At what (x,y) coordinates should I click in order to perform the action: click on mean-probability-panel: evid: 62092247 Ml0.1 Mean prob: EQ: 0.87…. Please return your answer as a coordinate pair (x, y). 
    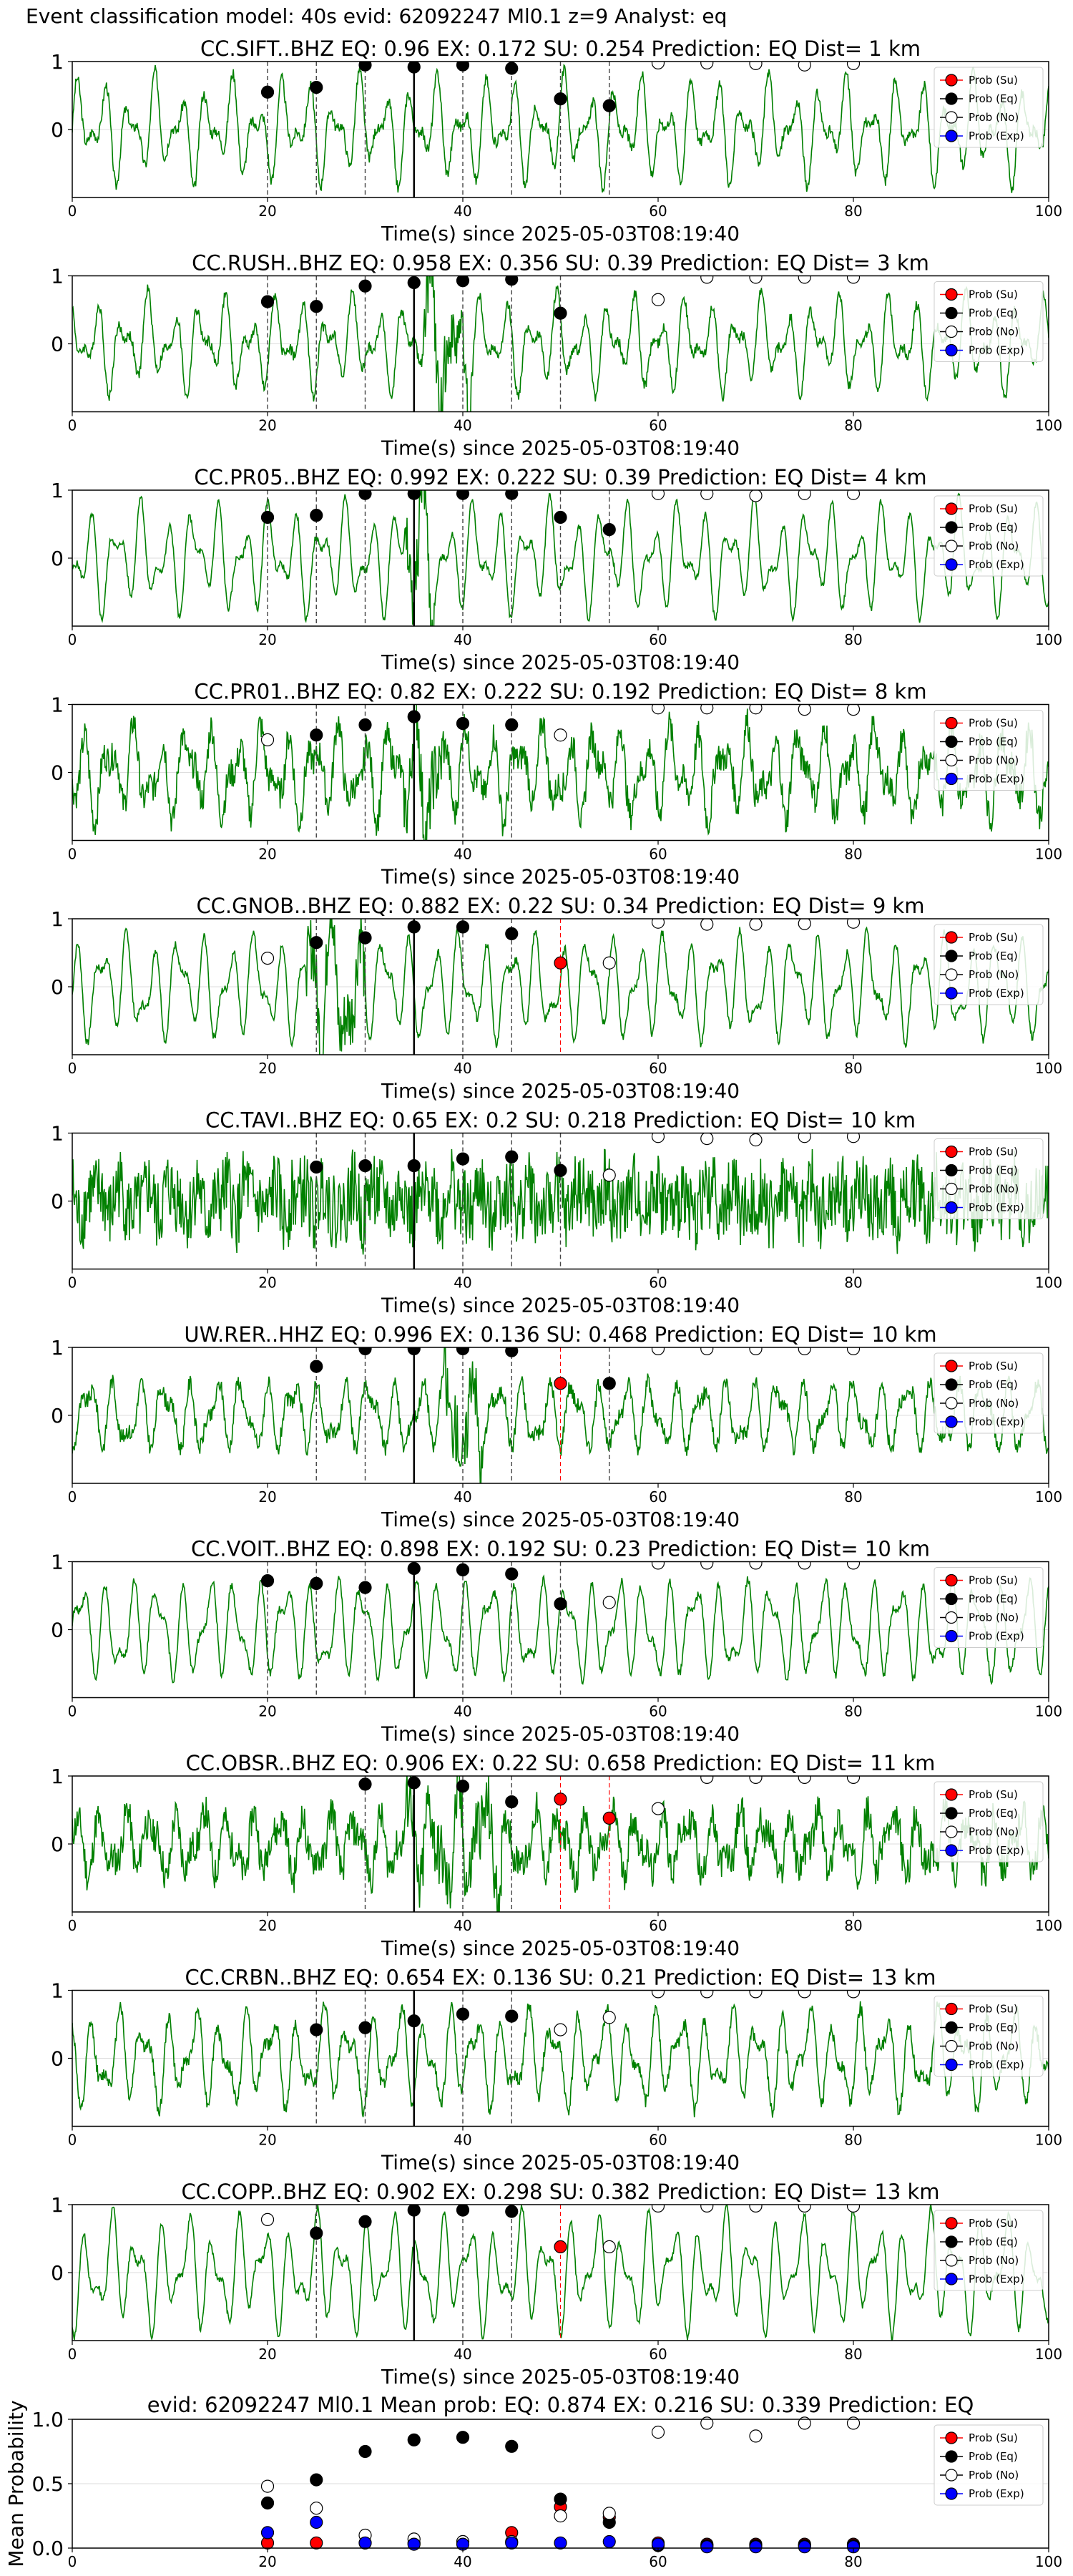
    Looking at the image, I should click on (533, 2481).